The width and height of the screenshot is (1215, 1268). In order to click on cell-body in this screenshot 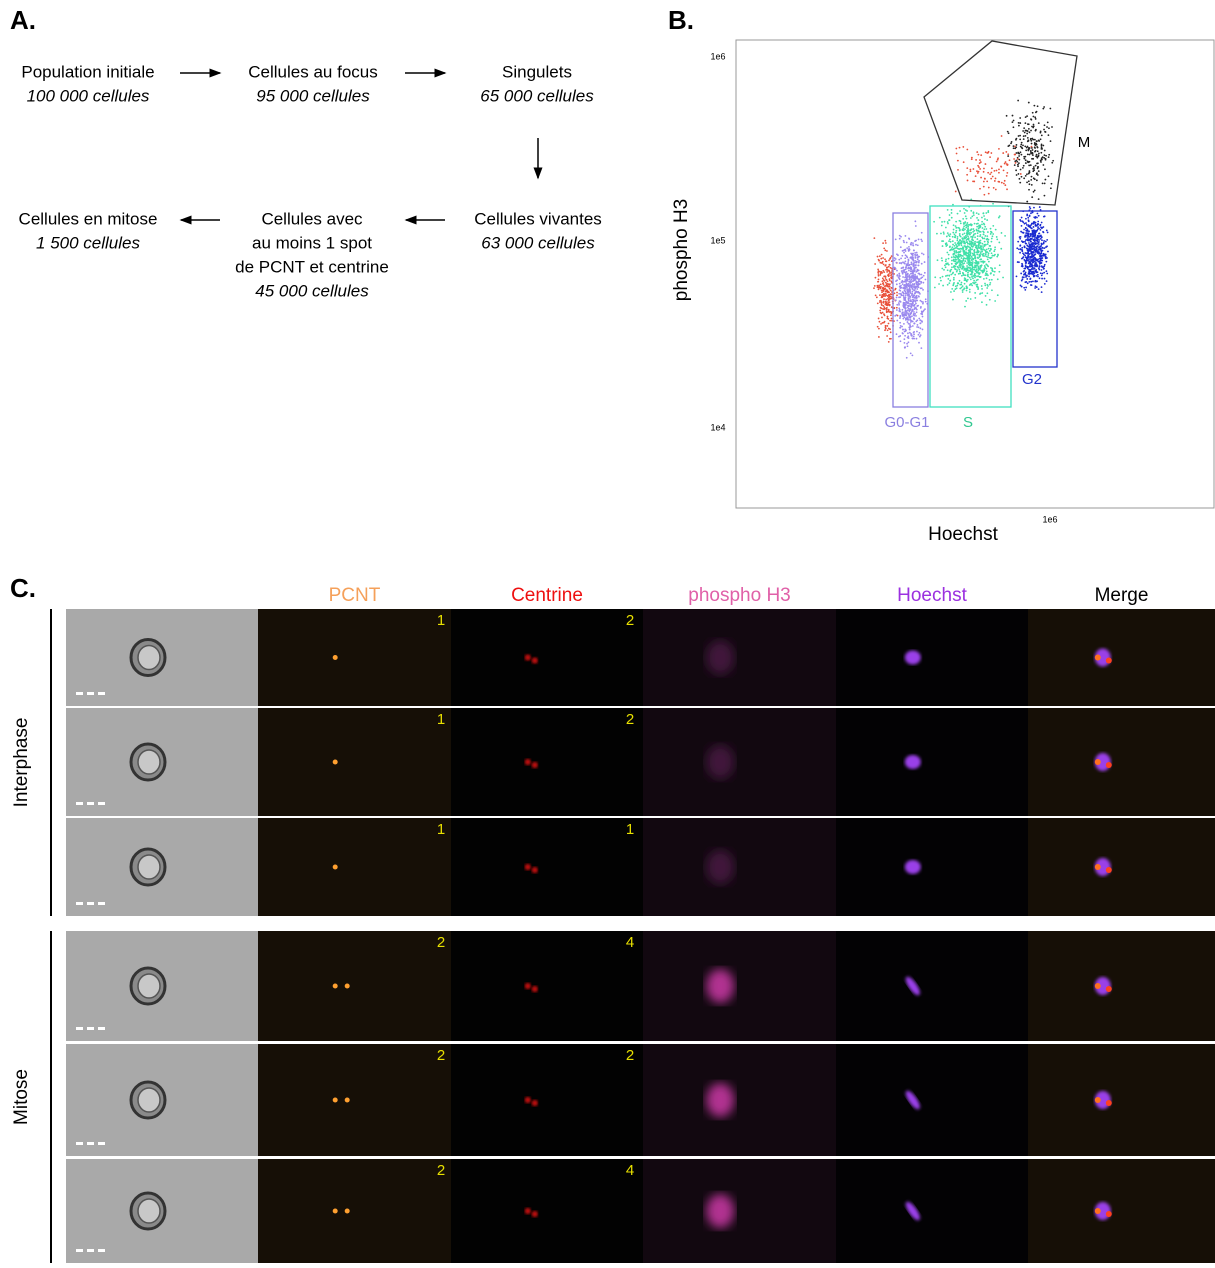, I will do `click(149, 1211)`.